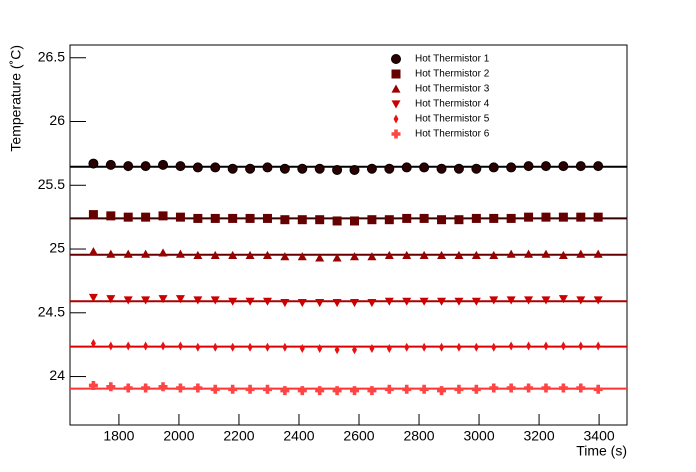  Describe the element at coordinates (51, 311) in the screenshot. I see `y-tick-label: 24.5` at that location.